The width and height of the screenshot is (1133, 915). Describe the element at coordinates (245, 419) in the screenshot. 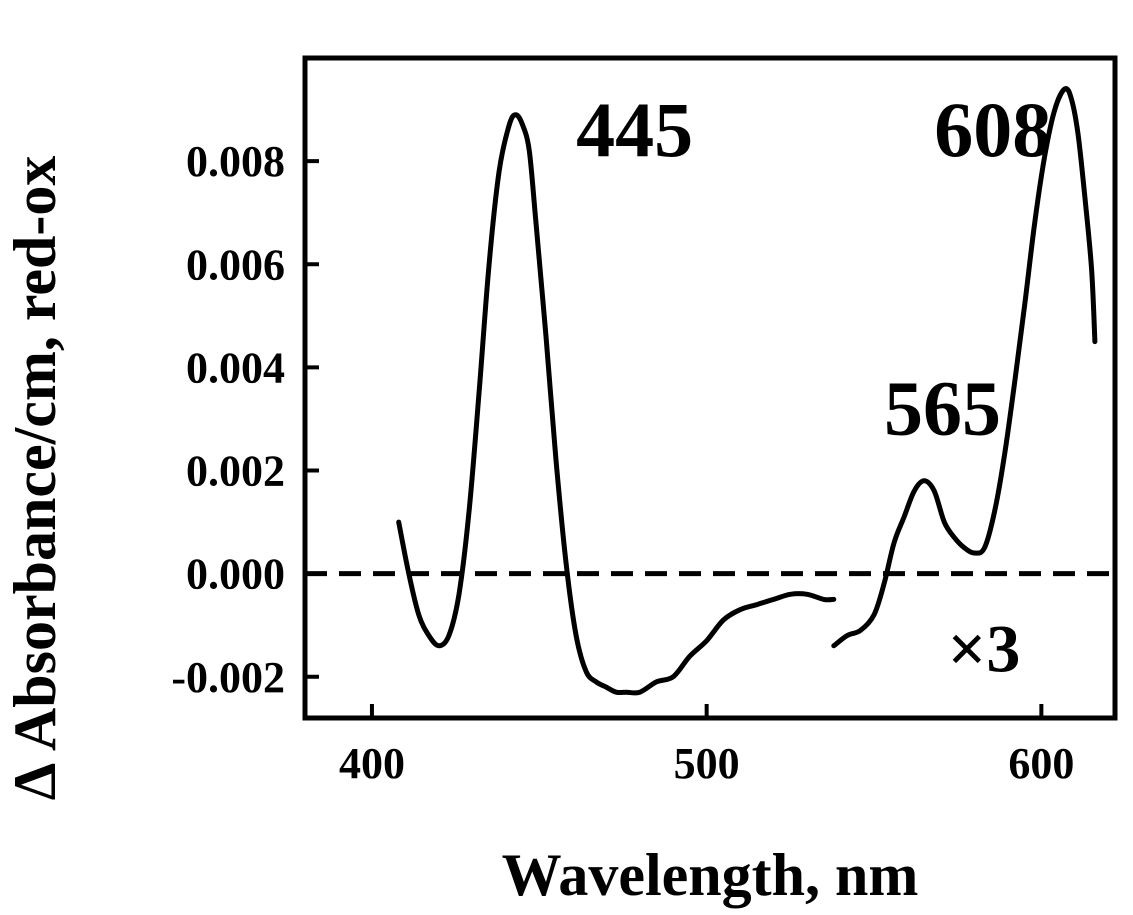

I see `y-axis: -0.002 0.000 0.002 0.004 0.006 0.008` at that location.